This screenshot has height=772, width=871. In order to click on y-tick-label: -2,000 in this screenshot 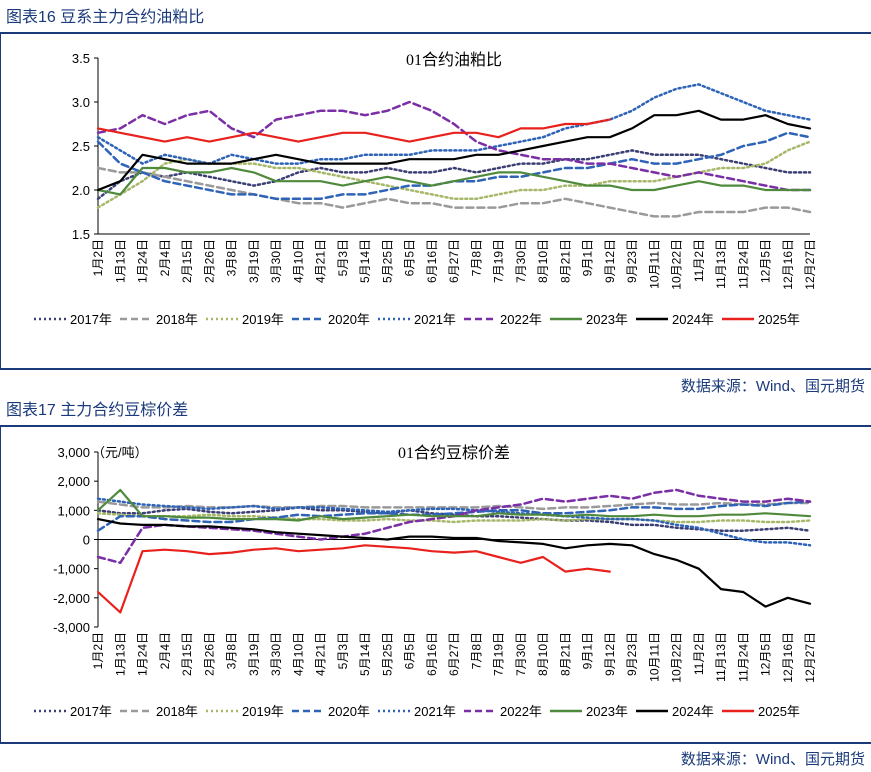, I will do `click(71, 598)`.